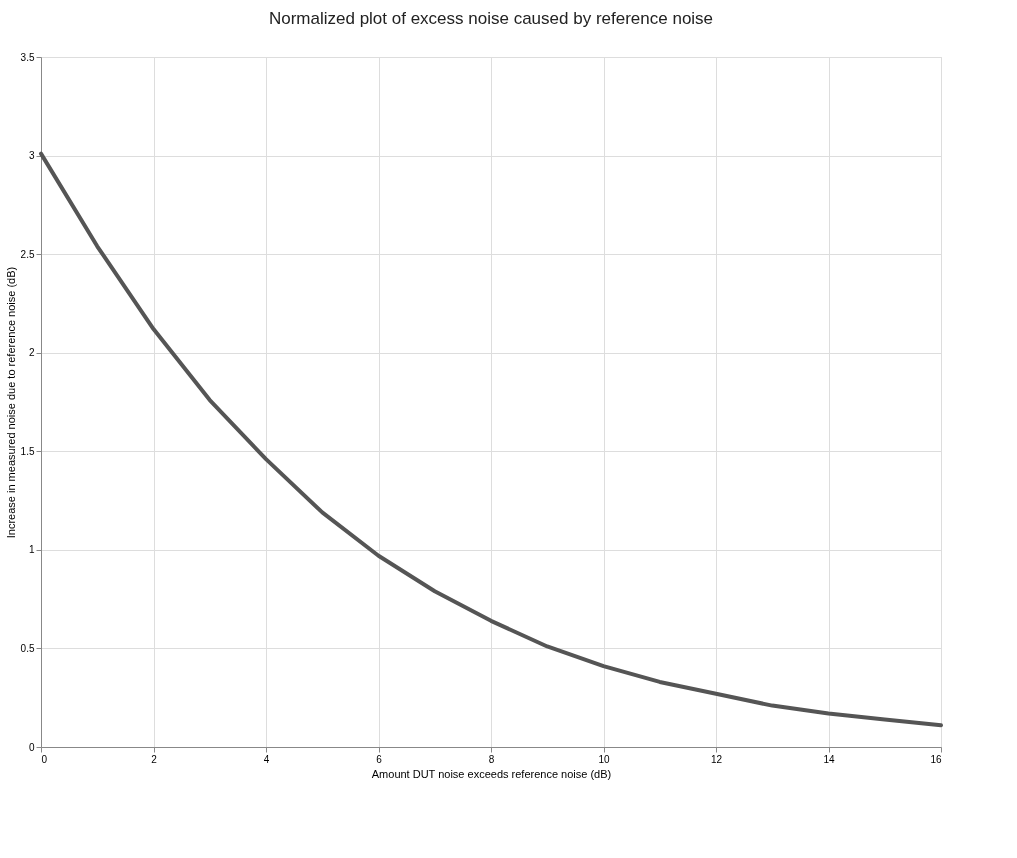  Describe the element at coordinates (31, 353) in the screenshot. I see `y-tick-label: 2` at that location.